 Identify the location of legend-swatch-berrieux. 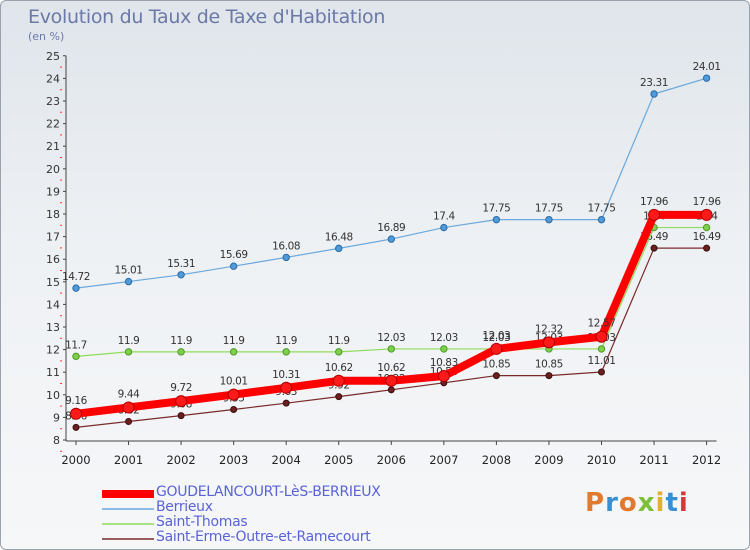
(128, 509).